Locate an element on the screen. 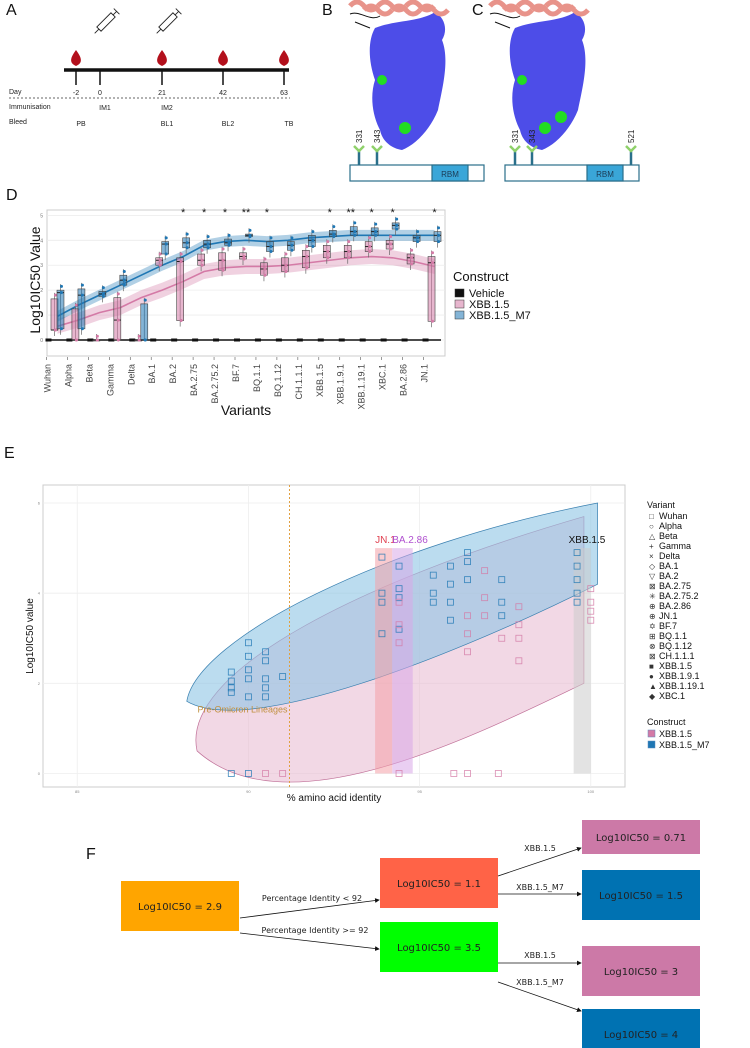  x-tick-label: XBB.1.5 is located at coordinates (320, 380).